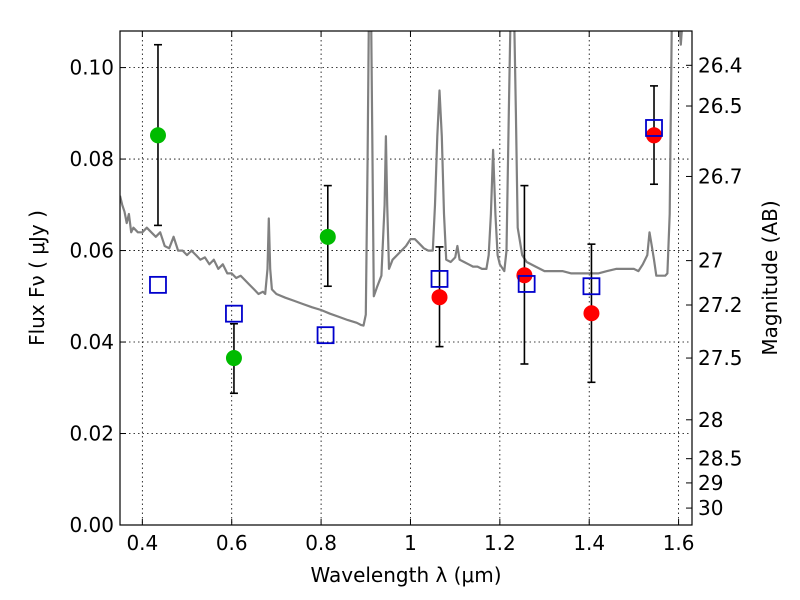 This screenshot has width=800, height=600. Describe the element at coordinates (710, 261) in the screenshot. I see `right-tick-label: 27` at that location.